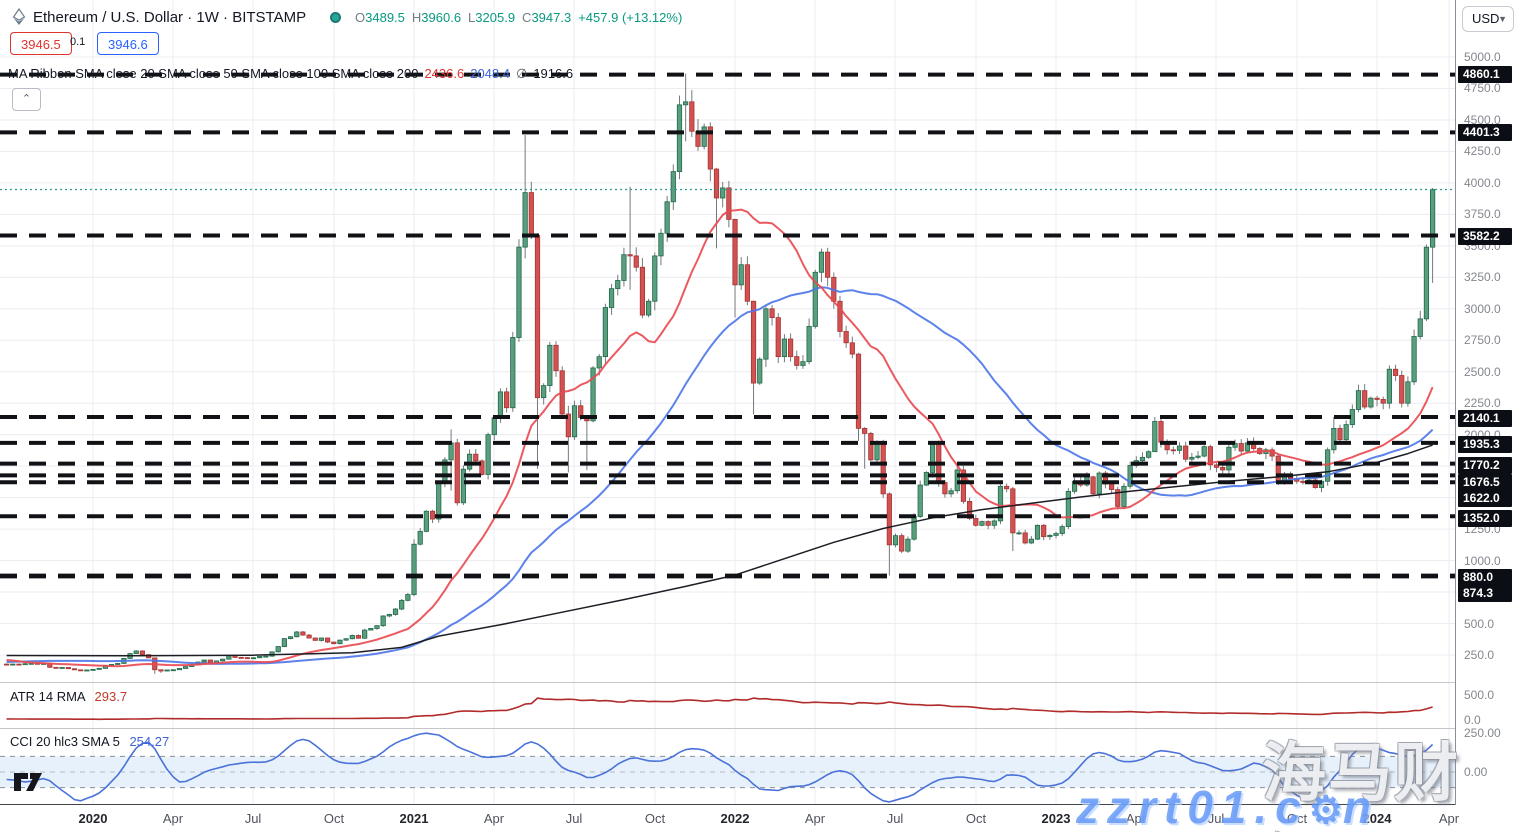 Image resolution: width=1522 pixels, height=832 pixels. What do you see at coordinates (19, 16) in the screenshot?
I see `ethereum-icon` at bounding box center [19, 16].